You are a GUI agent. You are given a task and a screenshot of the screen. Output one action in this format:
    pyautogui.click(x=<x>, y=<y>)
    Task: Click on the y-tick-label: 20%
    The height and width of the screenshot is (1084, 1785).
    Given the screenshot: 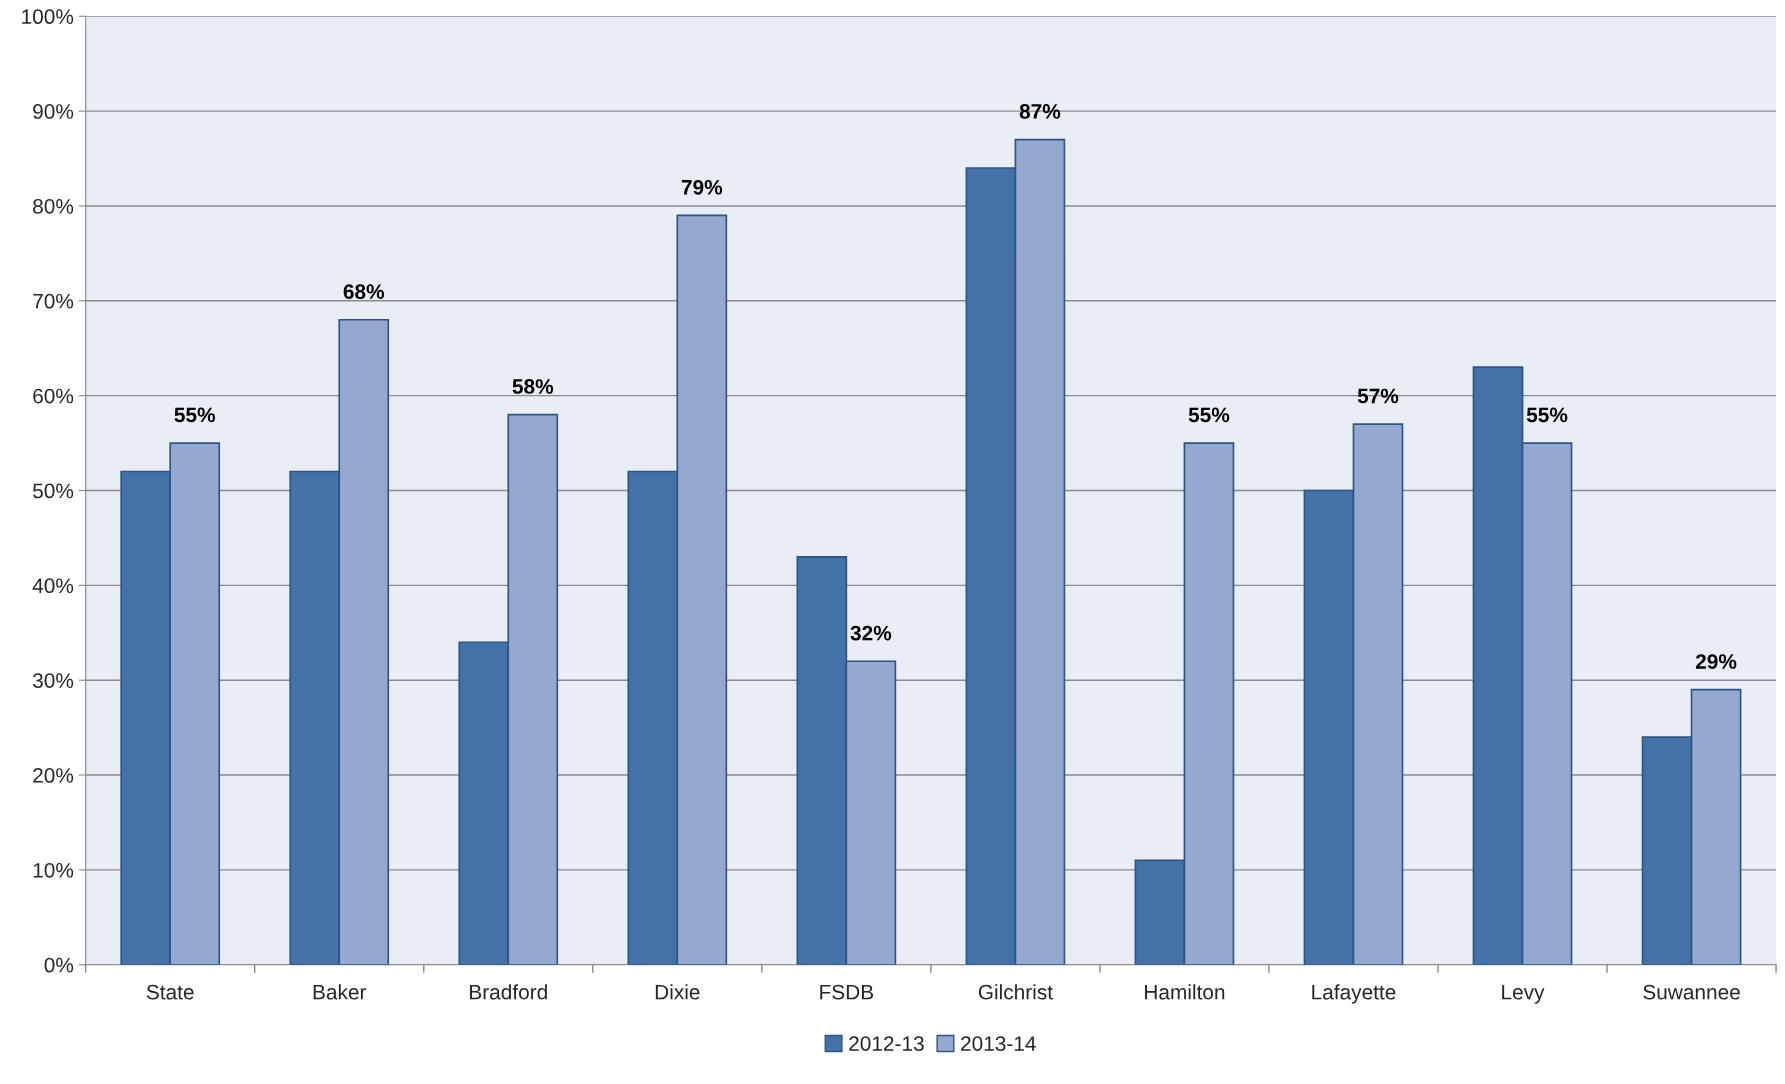 What is the action you would take?
    pyautogui.click(x=53, y=775)
    